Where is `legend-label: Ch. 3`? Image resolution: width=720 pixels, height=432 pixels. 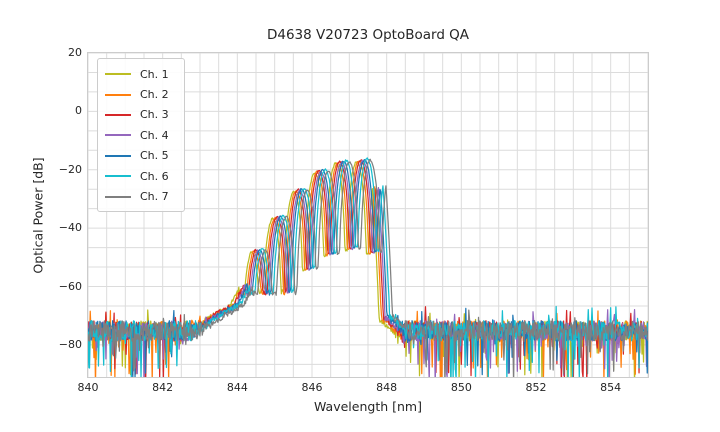 legend-label: Ch. 3 is located at coordinates (154, 115).